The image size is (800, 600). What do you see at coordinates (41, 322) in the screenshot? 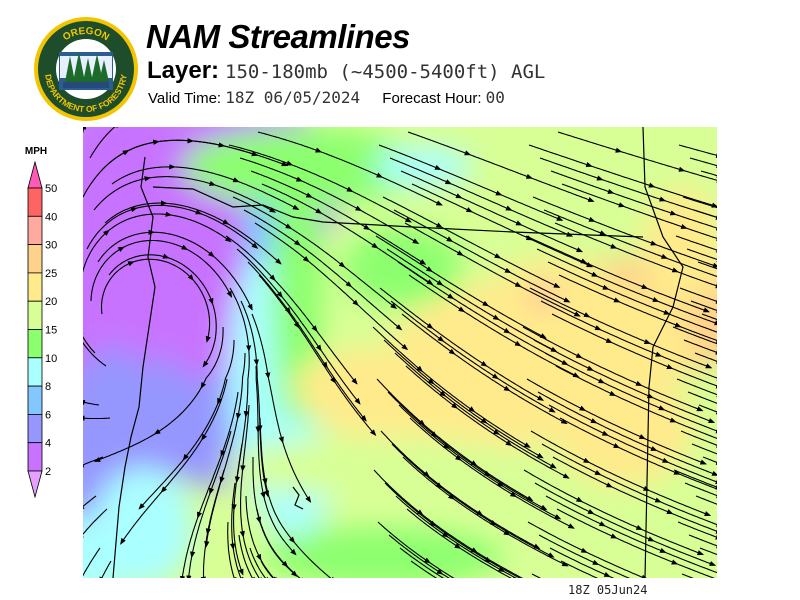
I see `wind-speed-legend: MPH 50 40 30 25 20 15 10 8 6 4 2` at bounding box center [41, 322].